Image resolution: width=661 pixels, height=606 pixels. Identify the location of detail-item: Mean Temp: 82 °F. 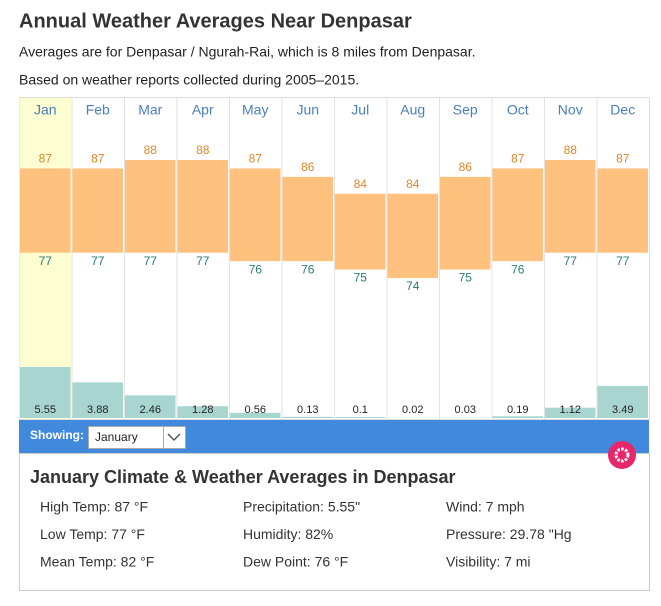
(97, 562).